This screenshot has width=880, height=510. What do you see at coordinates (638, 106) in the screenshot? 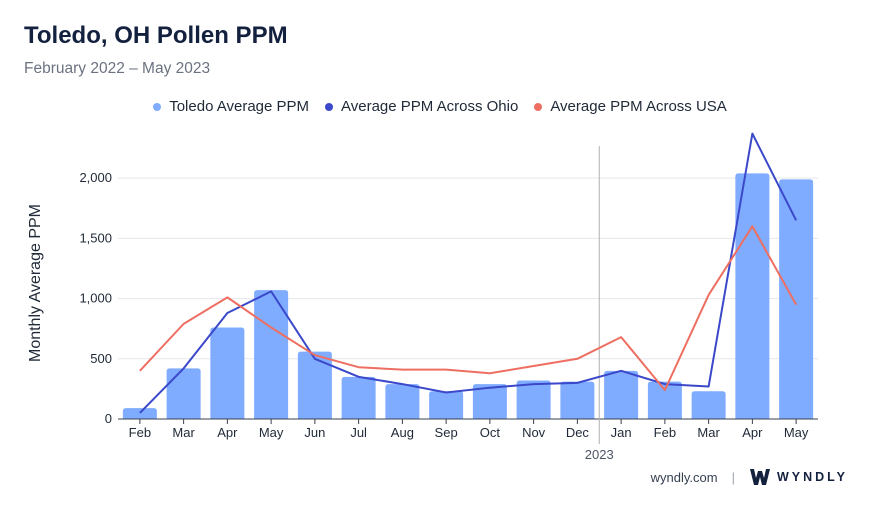
I see `legend-label-usa: Average PPM Across USA` at bounding box center [638, 106].